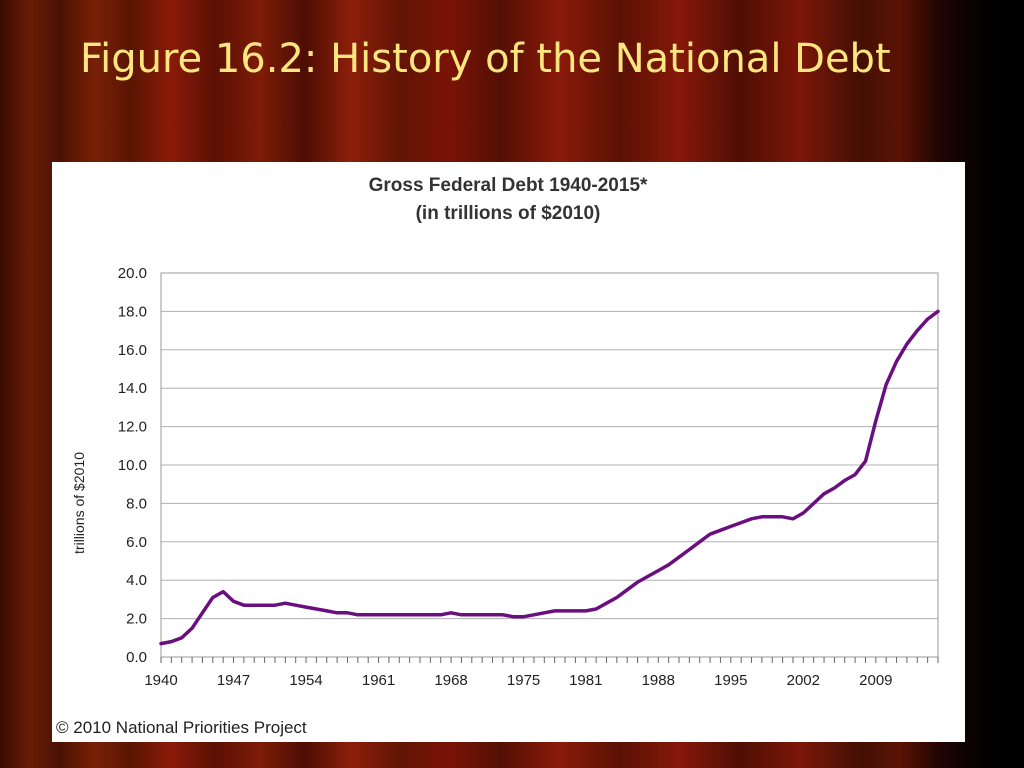 Image resolution: width=1024 pixels, height=768 pixels. Describe the element at coordinates (508, 213) in the screenshot. I see `chart-subtitle: (in trillions of $2010)` at that location.